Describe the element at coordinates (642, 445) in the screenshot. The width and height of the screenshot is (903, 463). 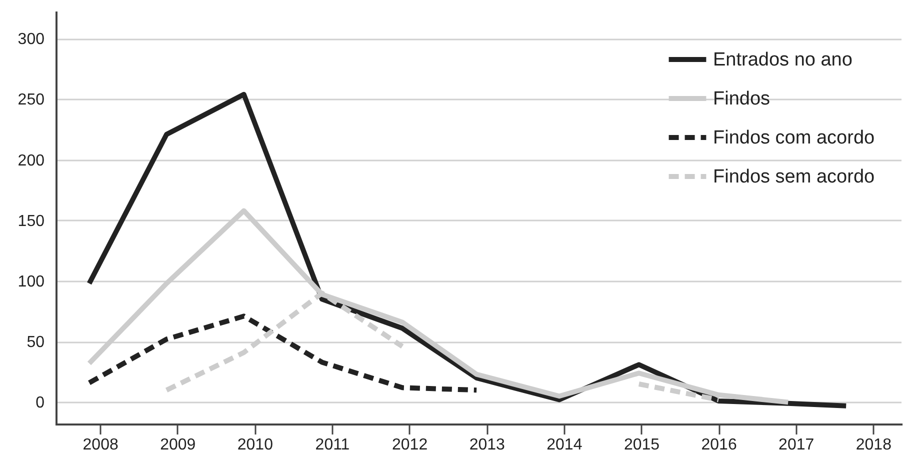
I see `x-tick-label: 2015` at that location.